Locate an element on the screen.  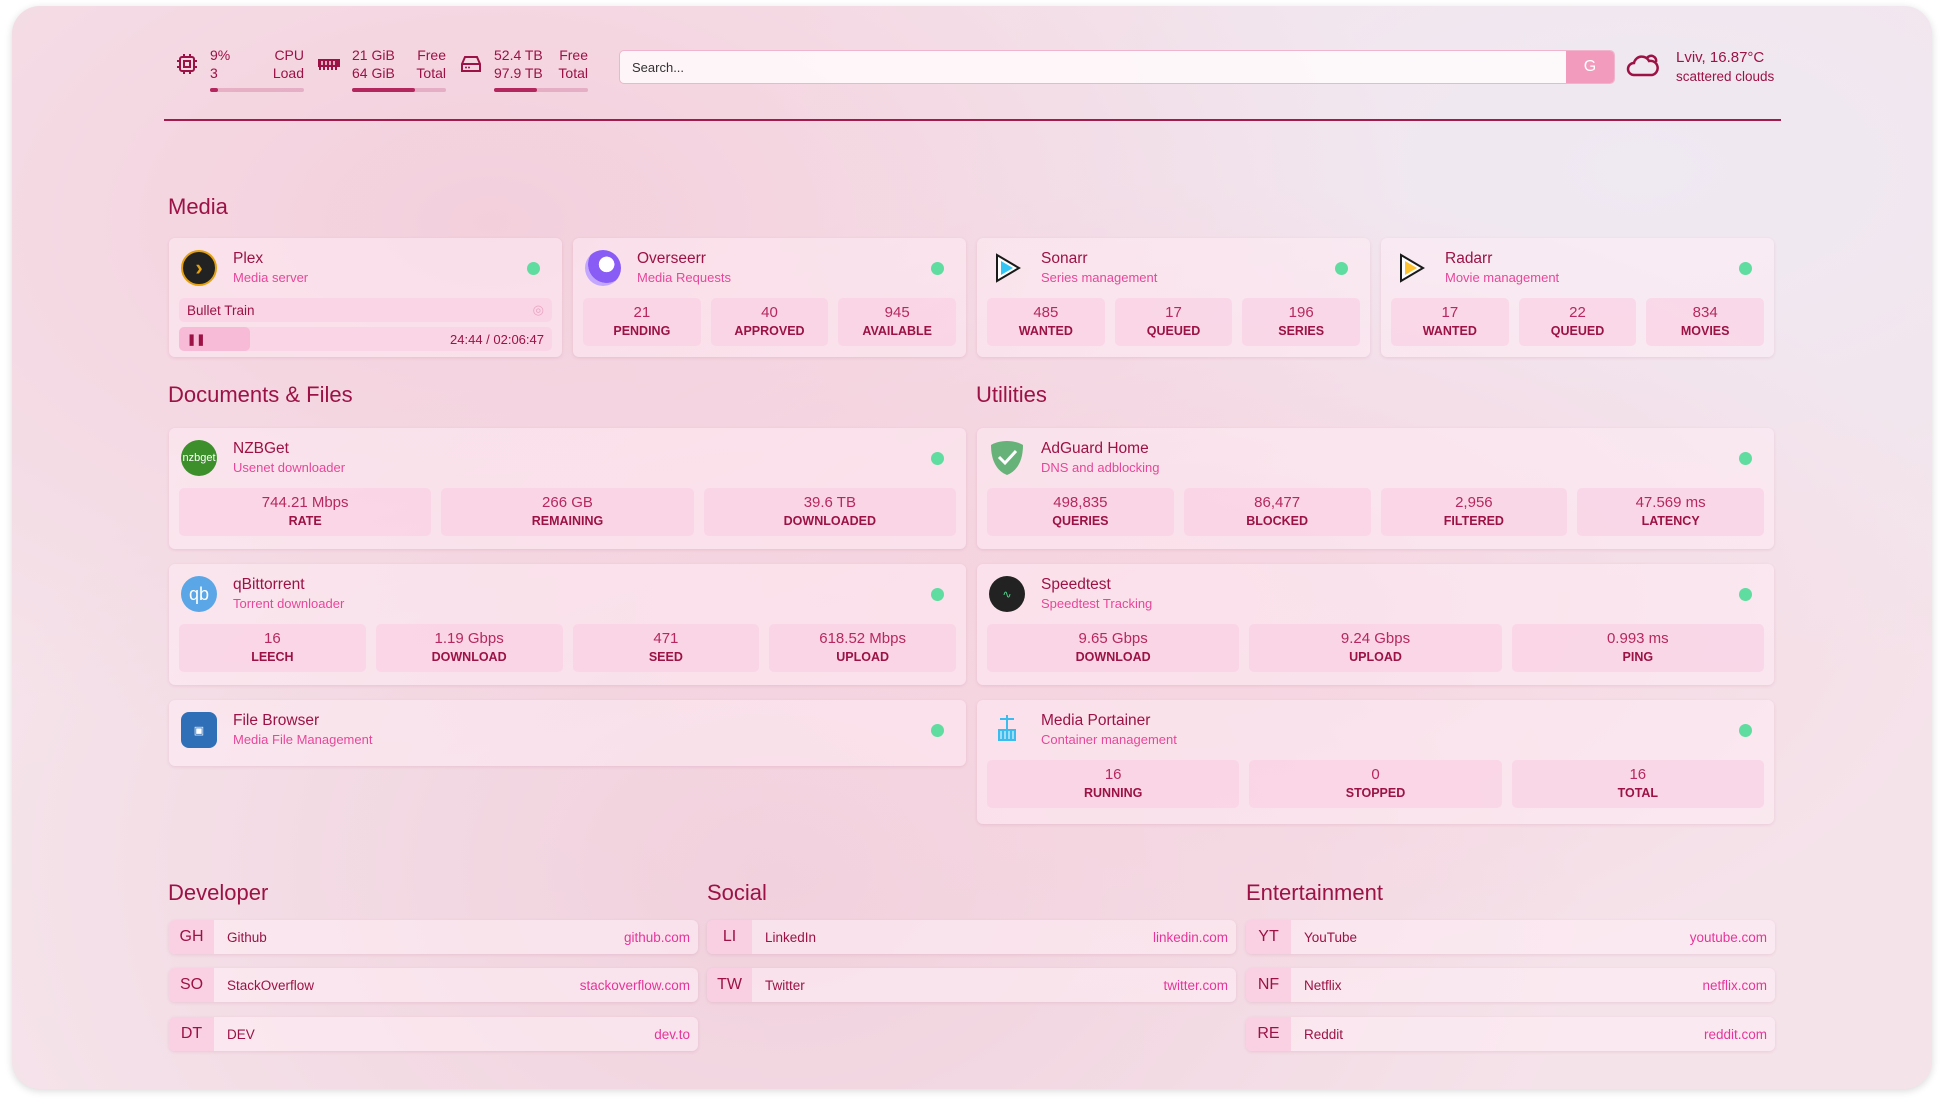
stat-label: AVAILABLE is located at coordinates (897, 331).